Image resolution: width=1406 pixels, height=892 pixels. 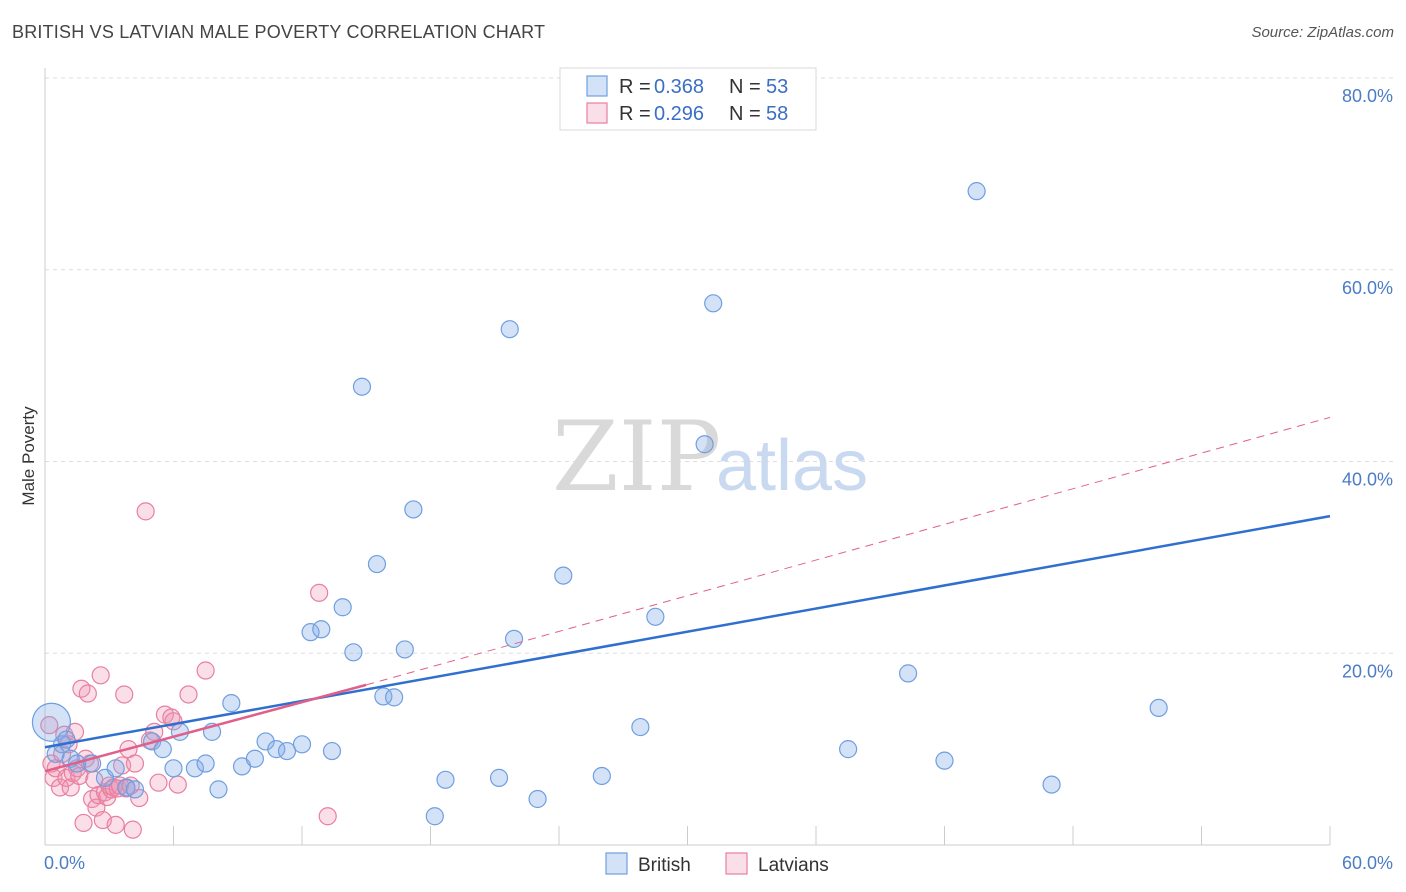 What do you see at coordinates (1367, 863) in the screenshot?
I see `x-tick-label-1: 60.0%` at bounding box center [1367, 863].